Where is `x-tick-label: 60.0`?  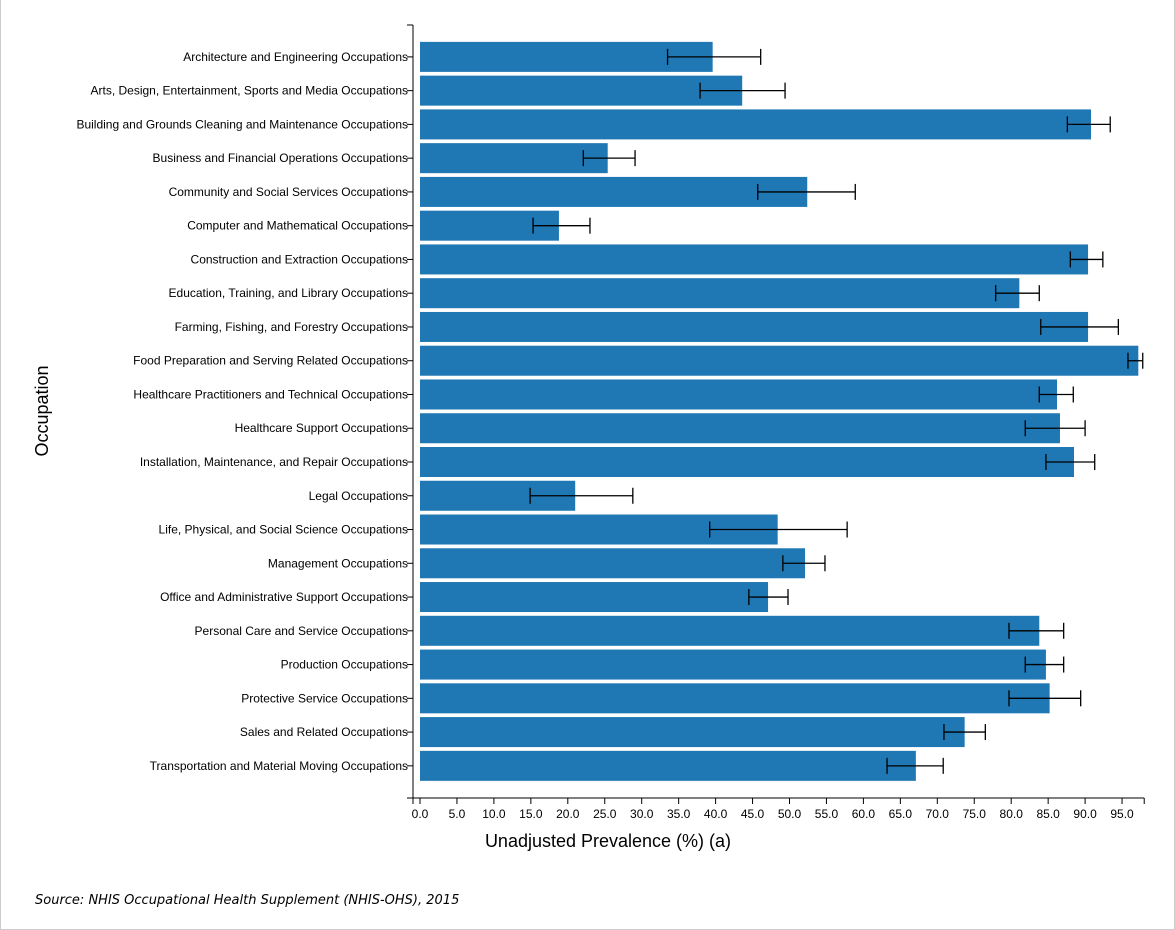
x-tick-label: 60.0 is located at coordinates (864, 814).